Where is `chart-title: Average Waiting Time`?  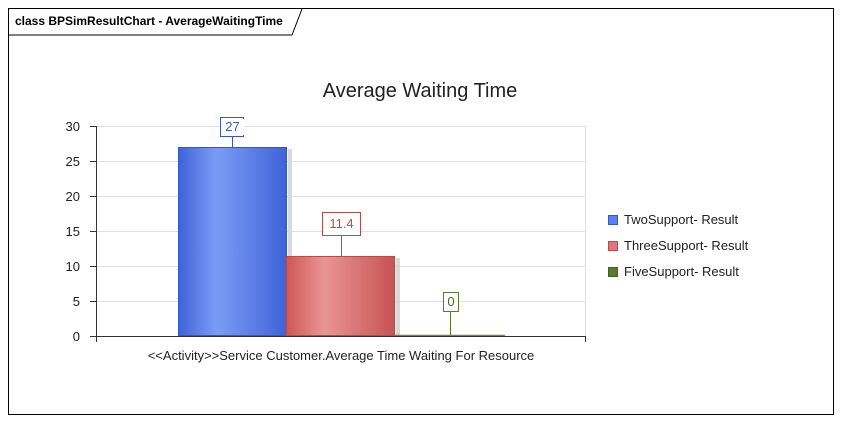 chart-title: Average Waiting Time is located at coordinates (420, 91).